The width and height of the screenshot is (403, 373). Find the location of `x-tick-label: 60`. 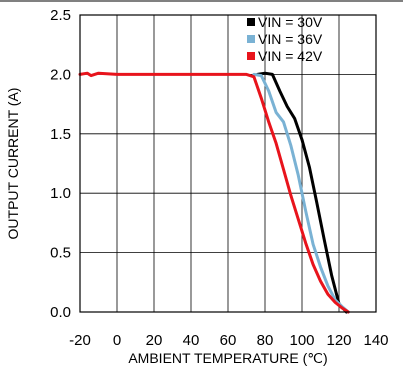

x-tick-label: 60 is located at coordinates (228, 340).